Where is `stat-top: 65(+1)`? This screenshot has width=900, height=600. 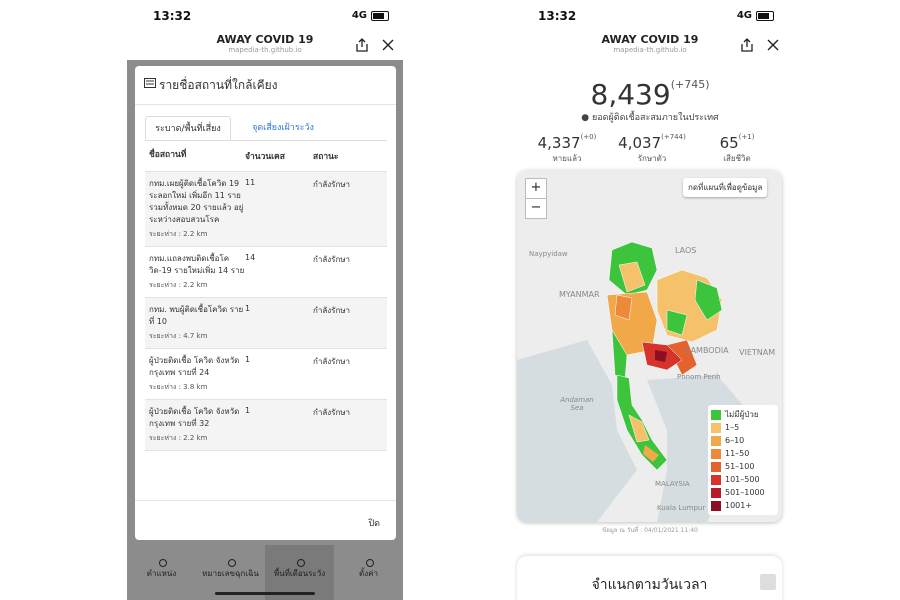
stat-top: 65(+1) is located at coordinates (737, 142).